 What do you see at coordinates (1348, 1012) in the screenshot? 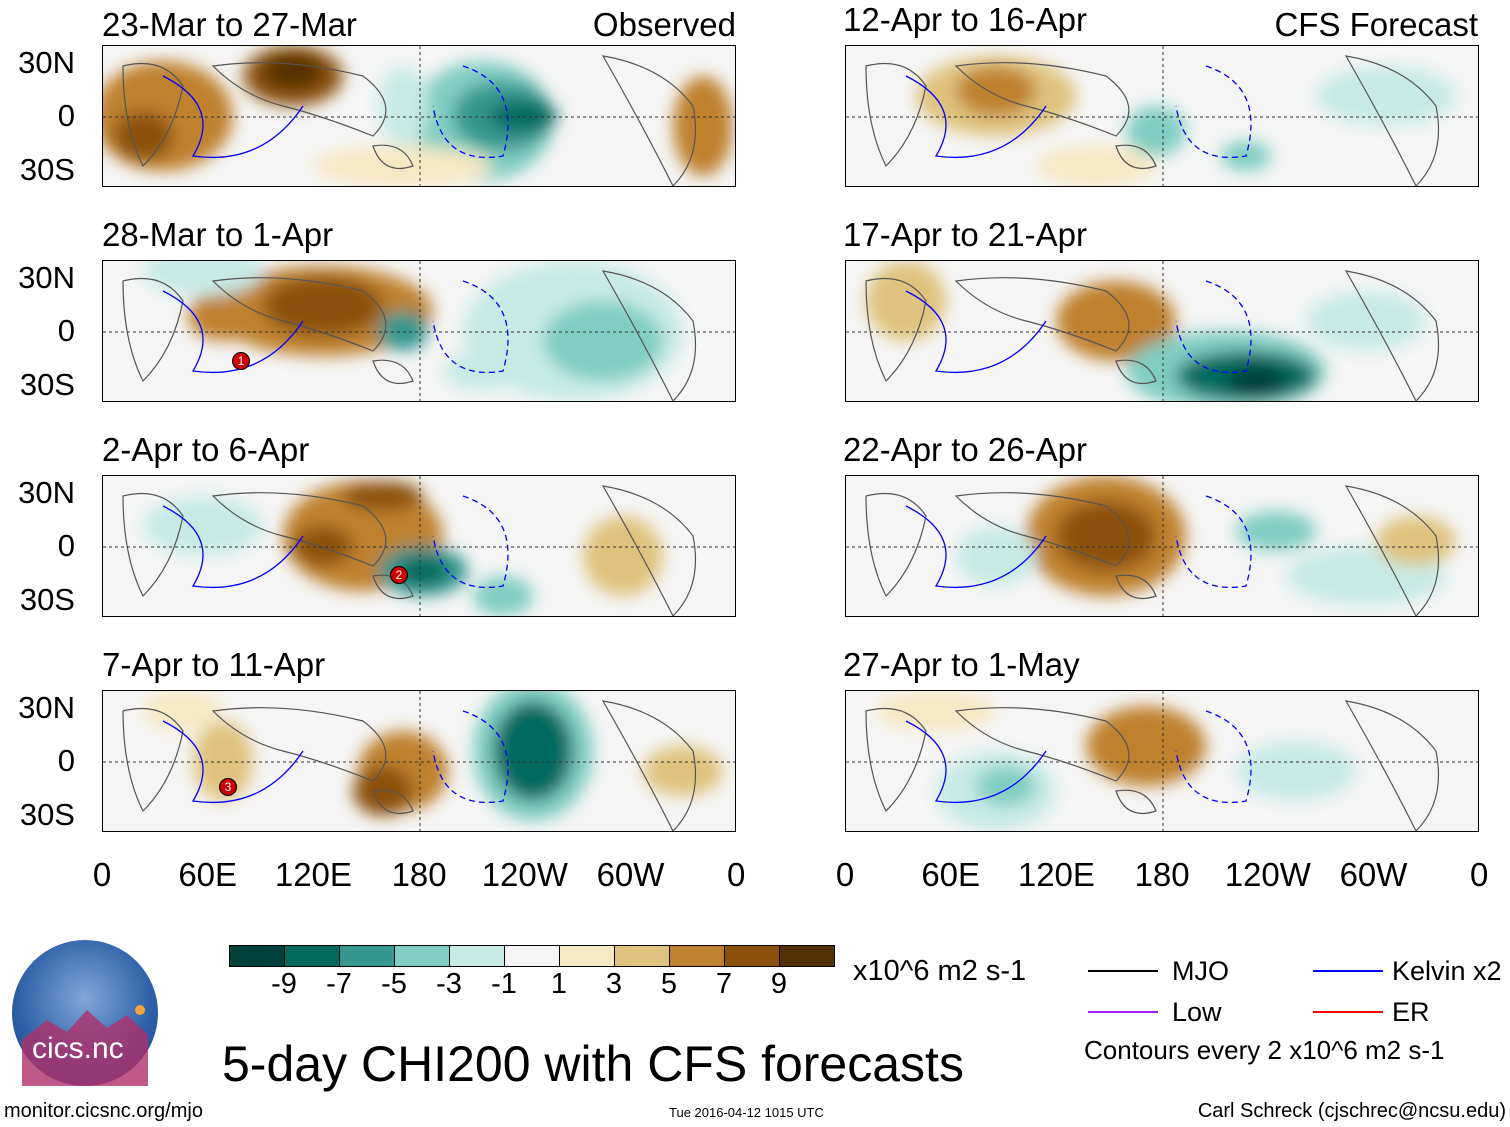
I see `legend-line-er` at bounding box center [1348, 1012].